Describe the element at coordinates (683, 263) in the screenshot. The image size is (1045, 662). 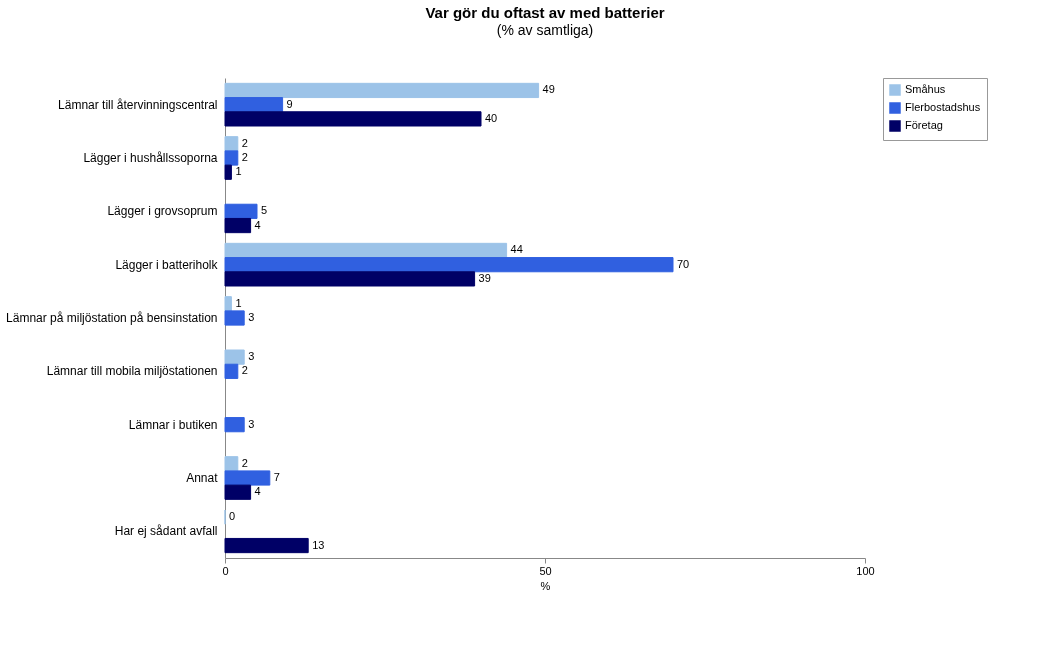
I see `data-label: 70` at that location.